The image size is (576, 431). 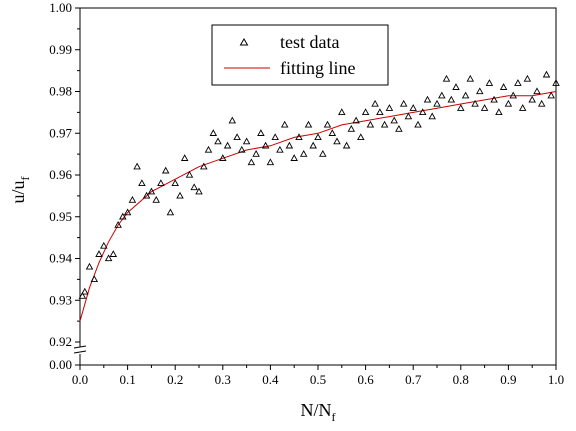 I want to click on legend: test data fitting line, so click(x=300, y=55).